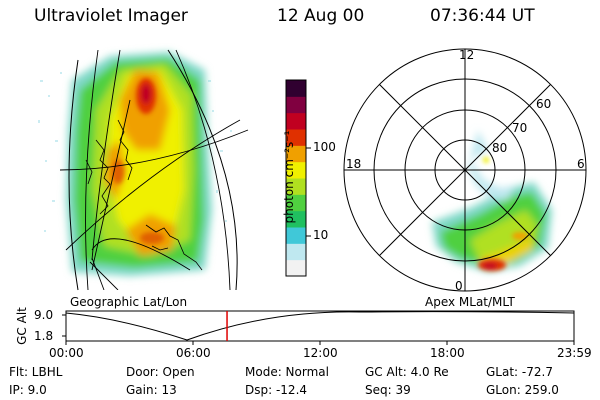 Image resolution: width=600 pixels, height=400 pixels. Describe the element at coordinates (111, 16) in the screenshot. I see `instrument-title: Ultraviolet Imager` at that location.